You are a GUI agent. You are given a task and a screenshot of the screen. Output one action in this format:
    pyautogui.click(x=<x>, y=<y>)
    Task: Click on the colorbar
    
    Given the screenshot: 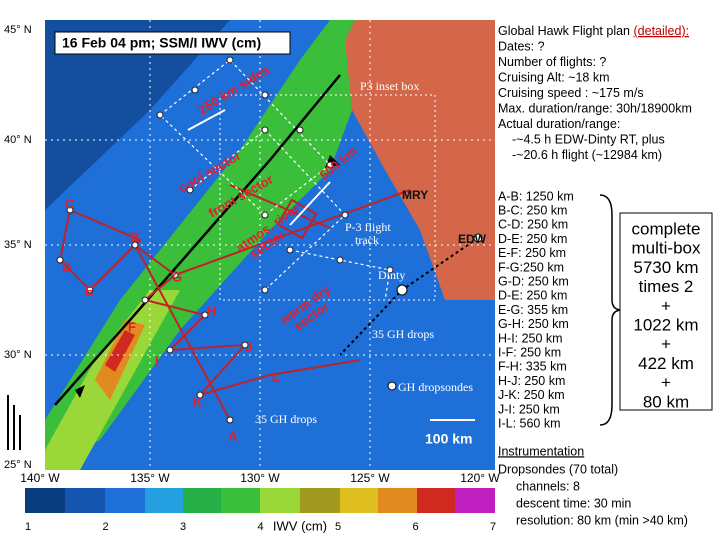 What is the action you would take?
    pyautogui.click(x=260, y=500)
    